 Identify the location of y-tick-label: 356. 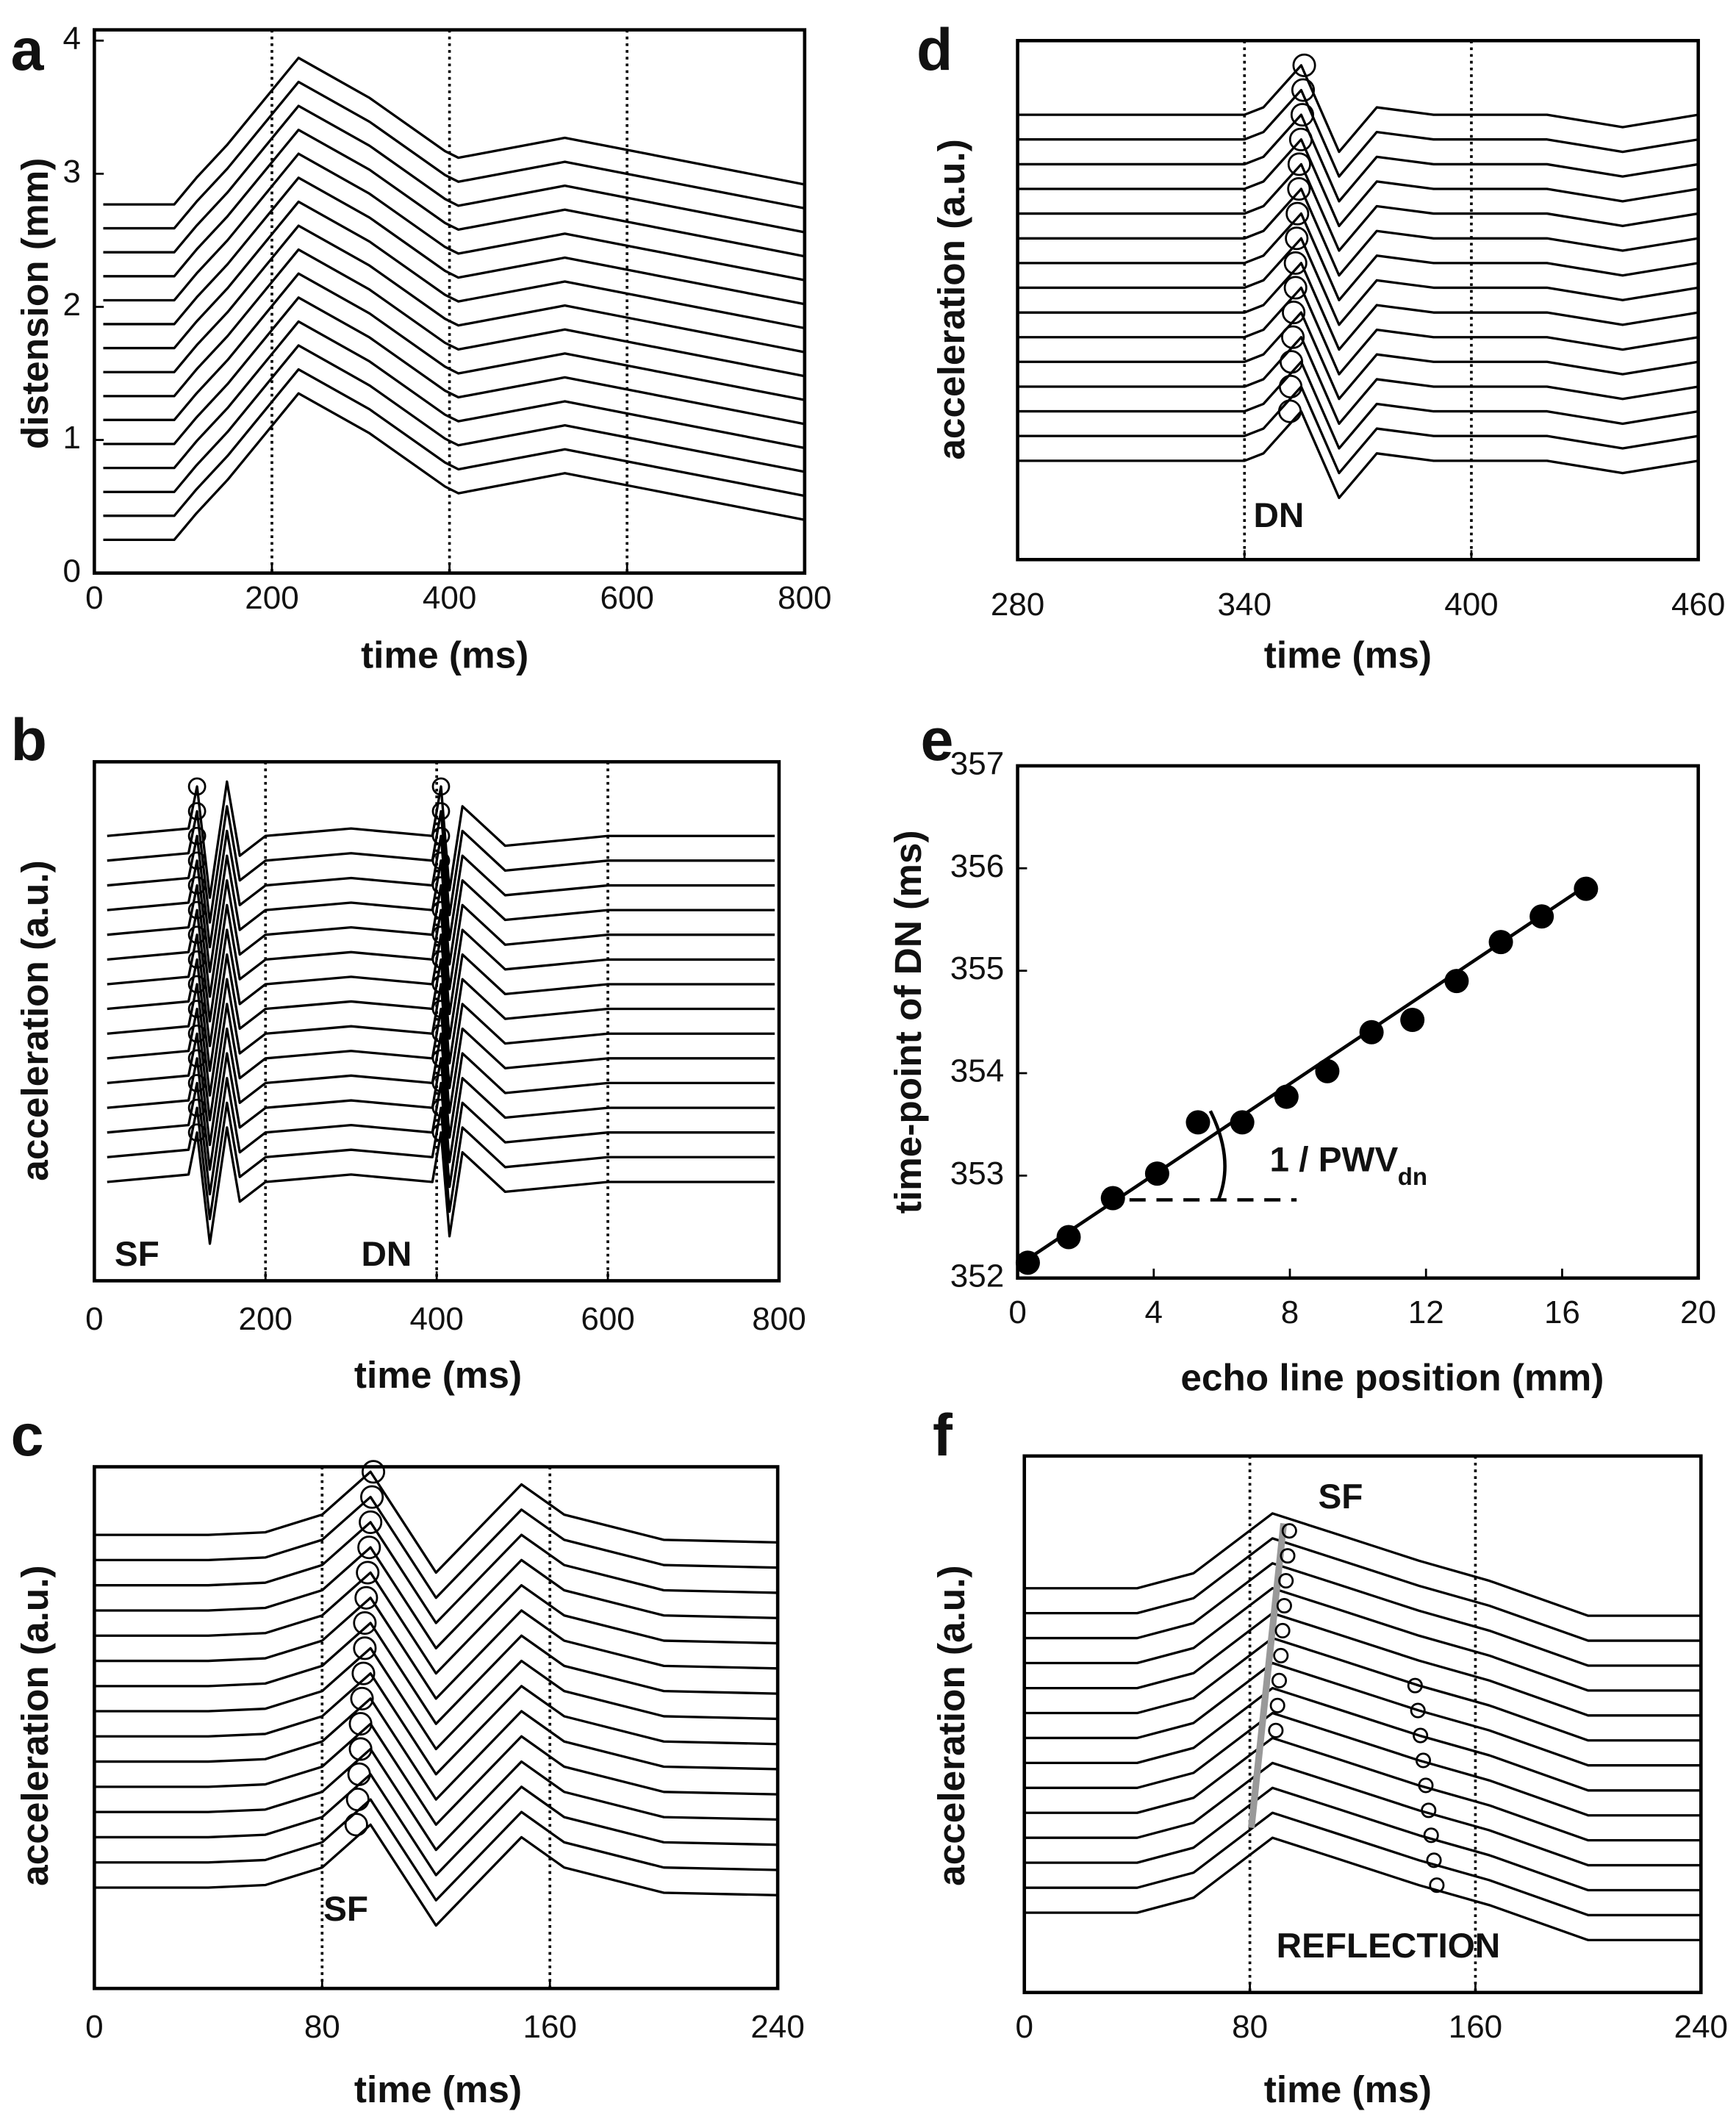
(977, 866).